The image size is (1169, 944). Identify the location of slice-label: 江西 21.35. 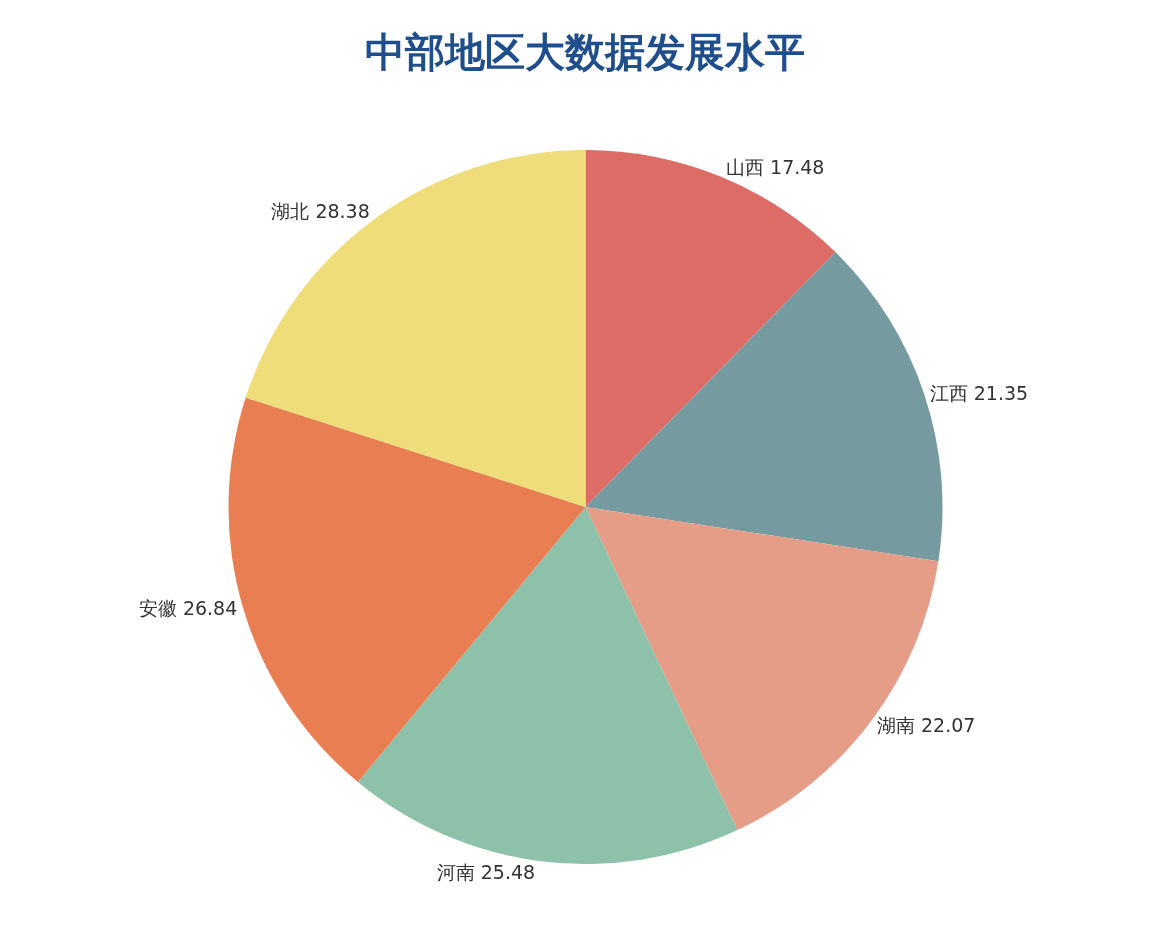
(979, 393).